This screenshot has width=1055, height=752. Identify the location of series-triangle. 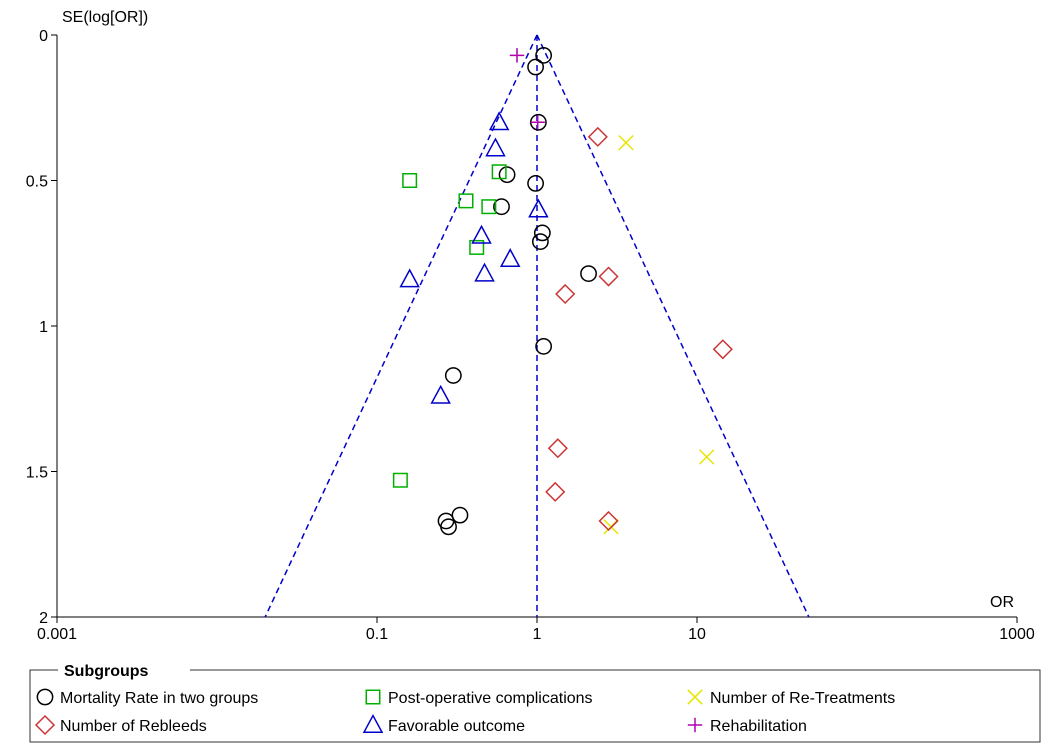
(474, 257).